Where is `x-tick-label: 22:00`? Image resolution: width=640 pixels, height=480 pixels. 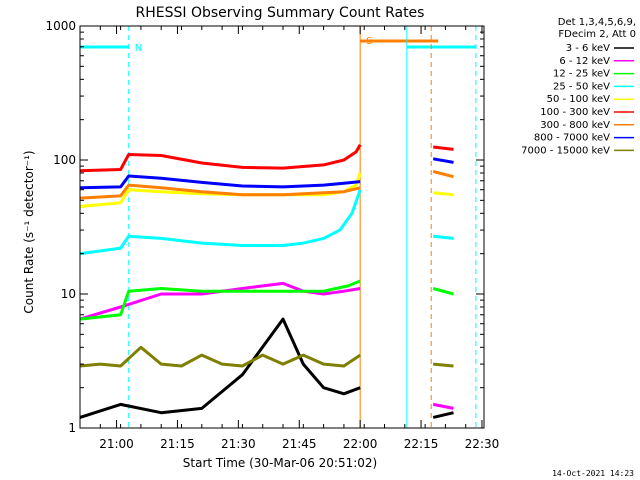
x-tick-label: 22:00 is located at coordinates (360, 444).